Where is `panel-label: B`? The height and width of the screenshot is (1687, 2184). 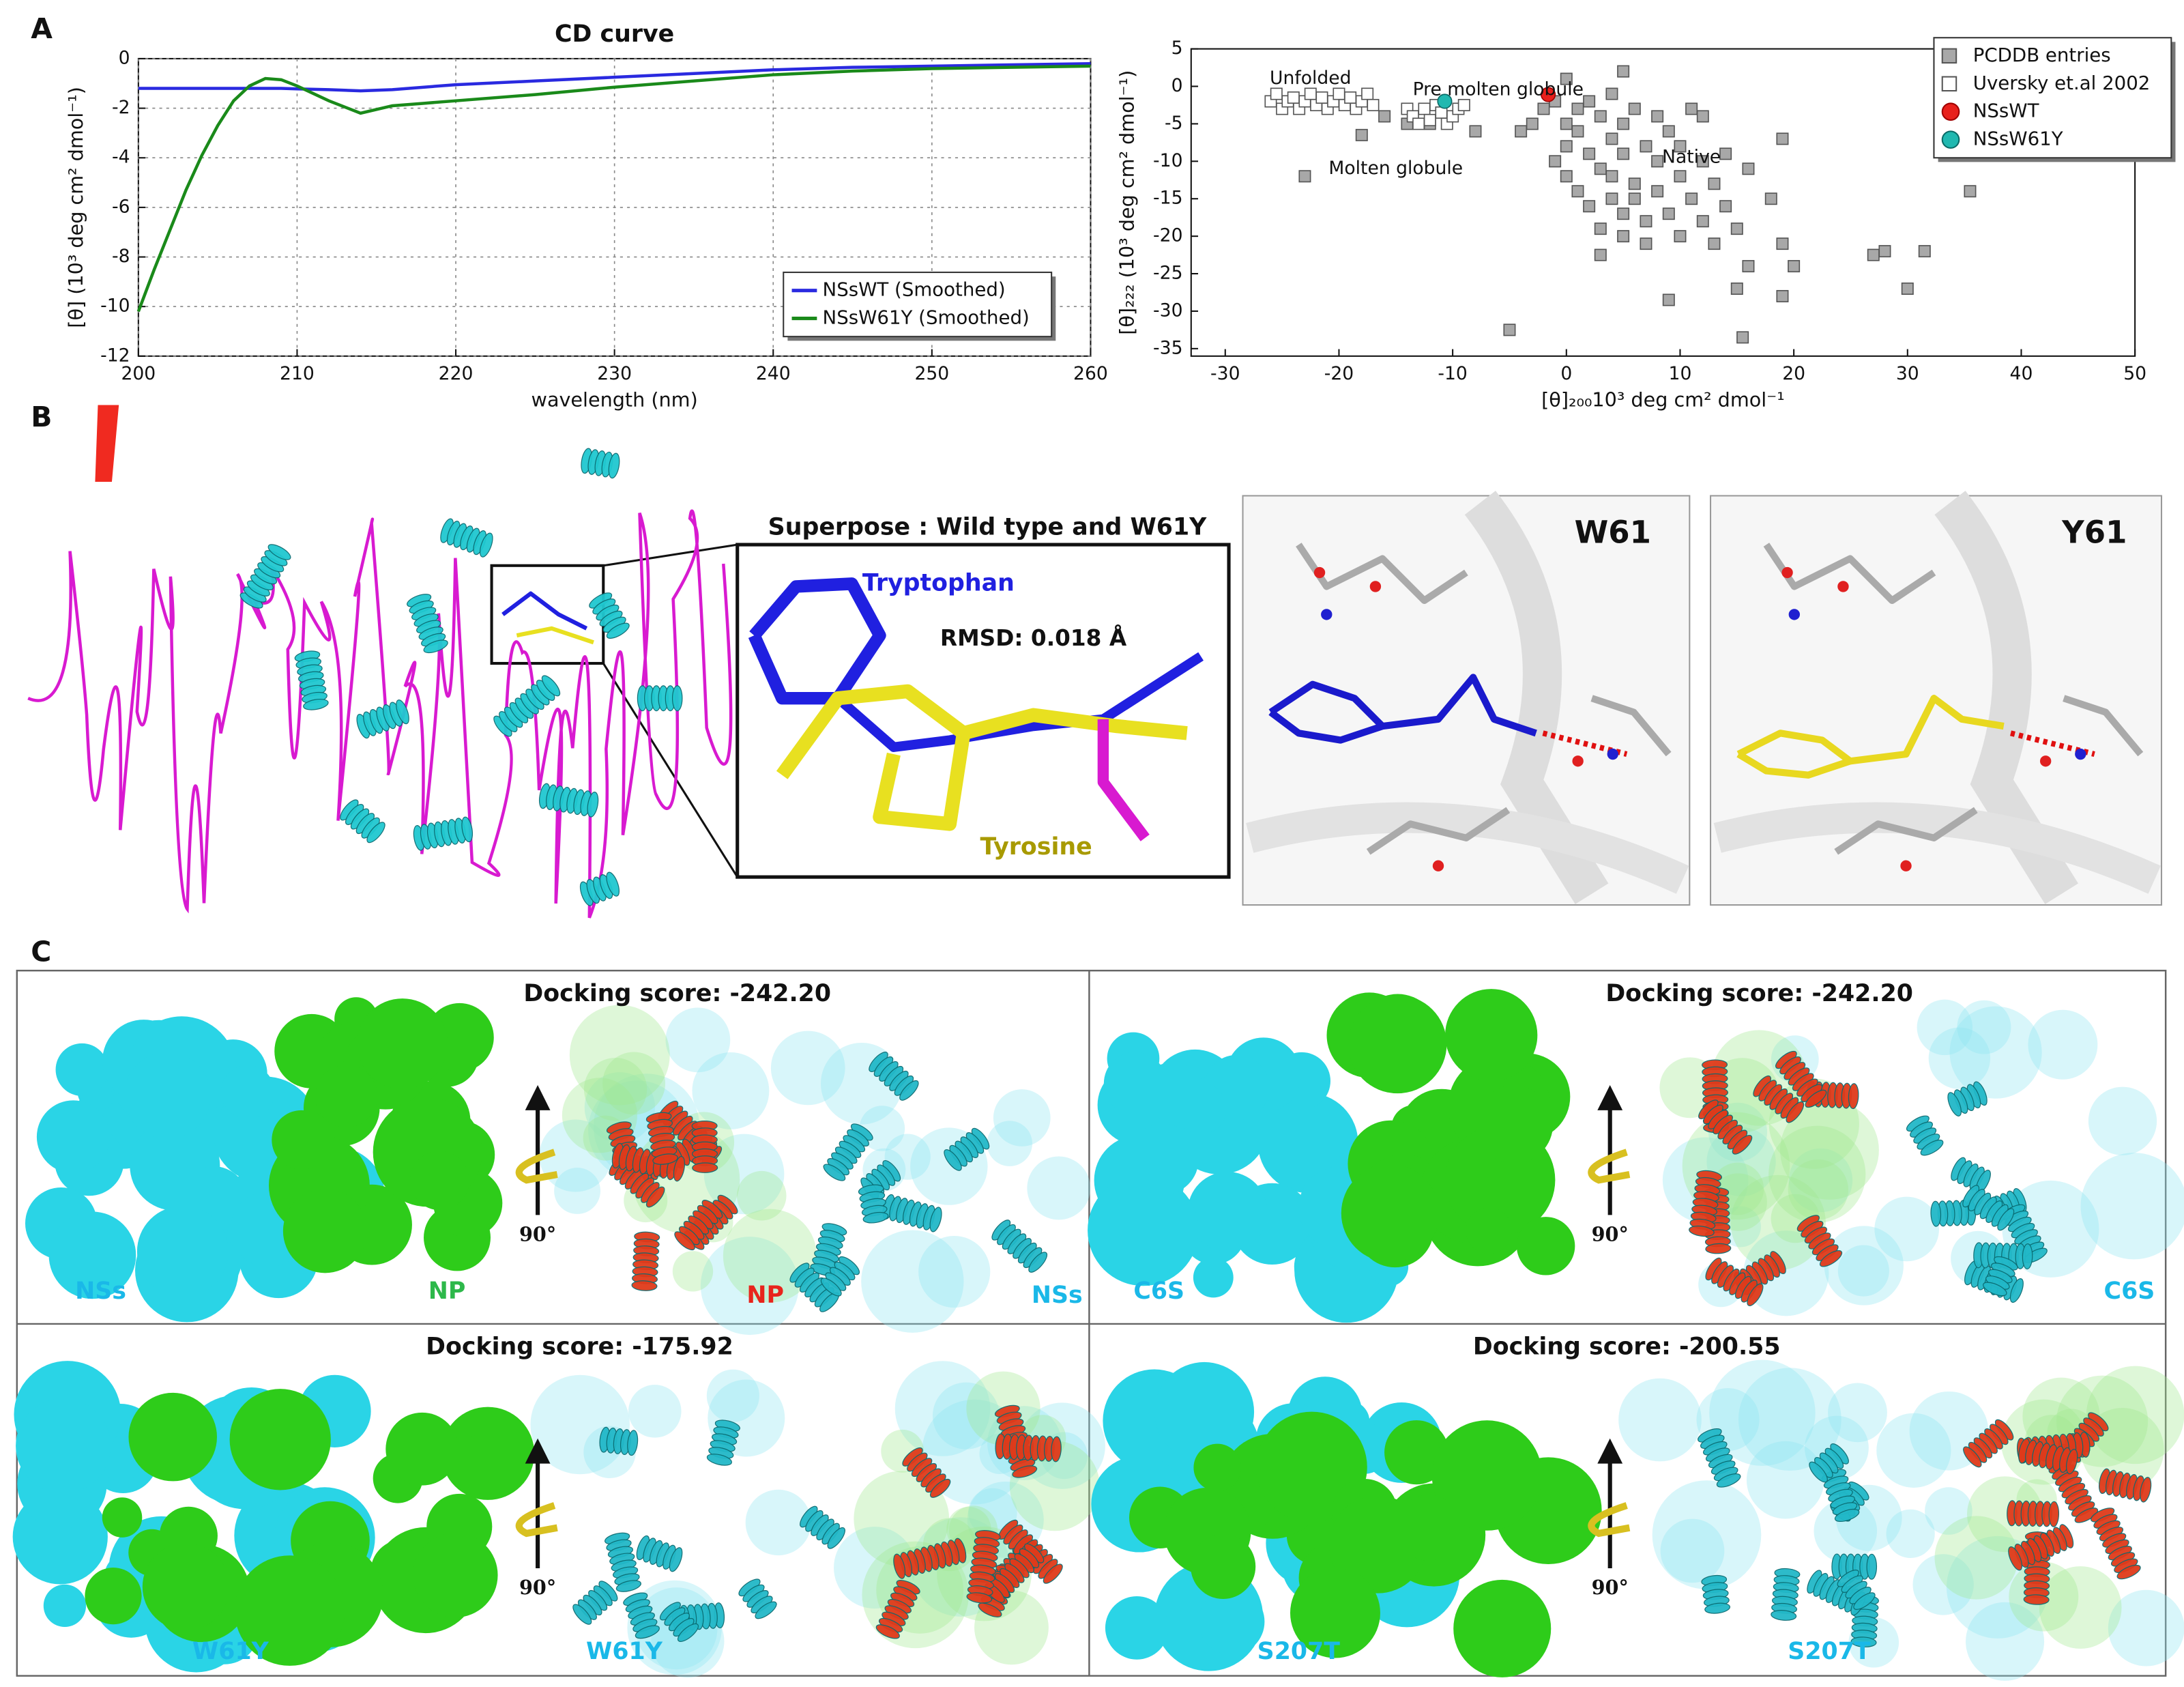
panel-label: B is located at coordinates (41, 417).